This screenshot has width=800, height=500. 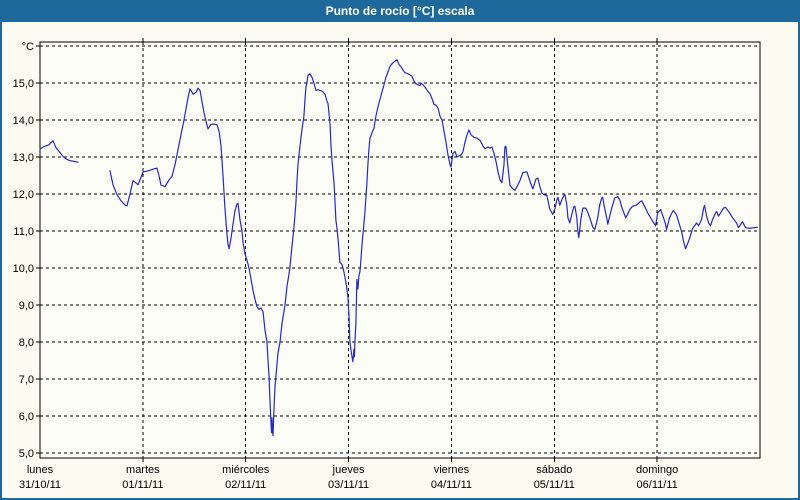 What do you see at coordinates (26, 454) in the screenshot?
I see `y-tick-label: 5,0` at bounding box center [26, 454].